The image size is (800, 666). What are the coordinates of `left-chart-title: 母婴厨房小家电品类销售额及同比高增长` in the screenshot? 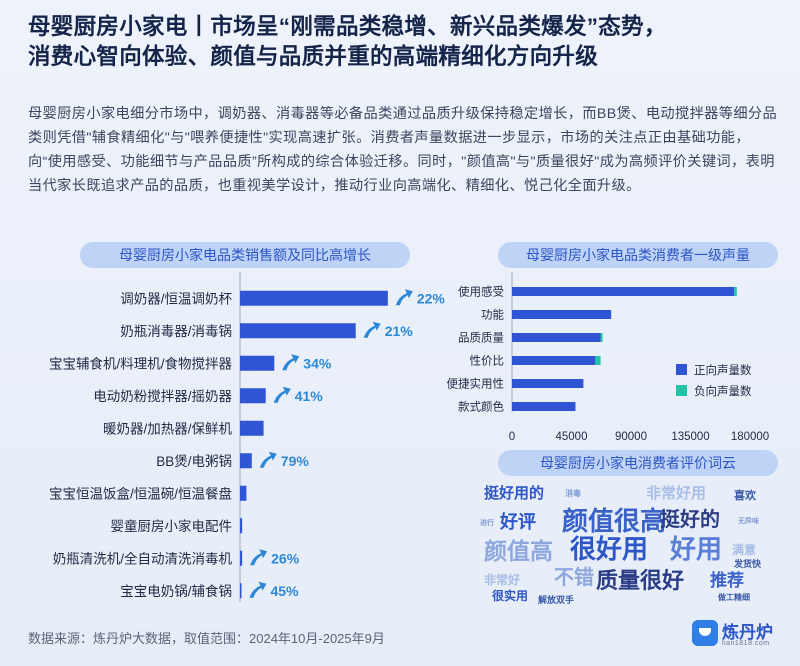 It's located at (245, 255).